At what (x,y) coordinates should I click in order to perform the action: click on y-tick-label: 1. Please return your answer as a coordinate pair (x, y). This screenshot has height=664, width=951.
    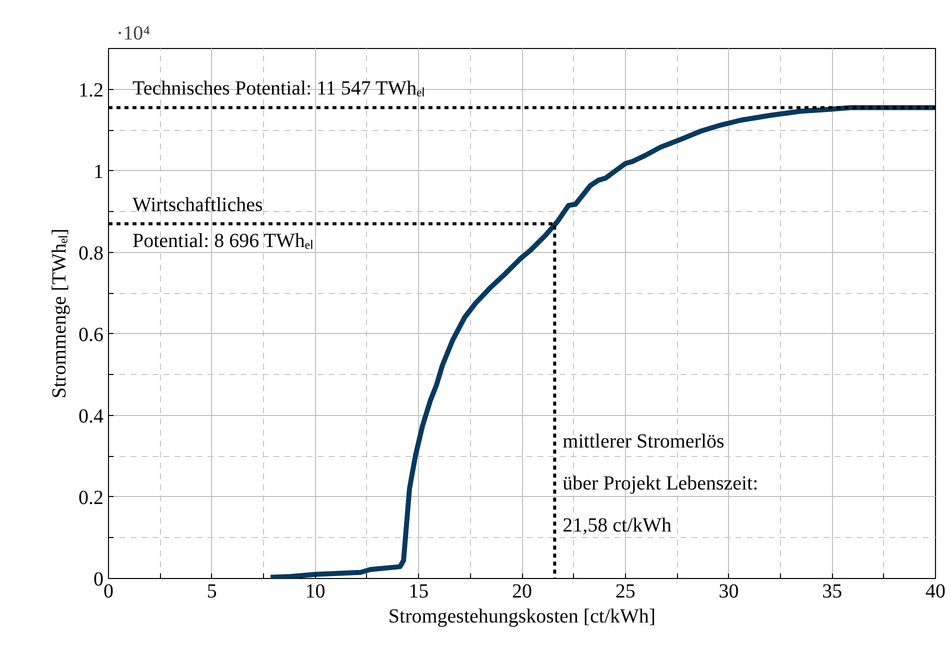
    Looking at the image, I should click on (99, 171).